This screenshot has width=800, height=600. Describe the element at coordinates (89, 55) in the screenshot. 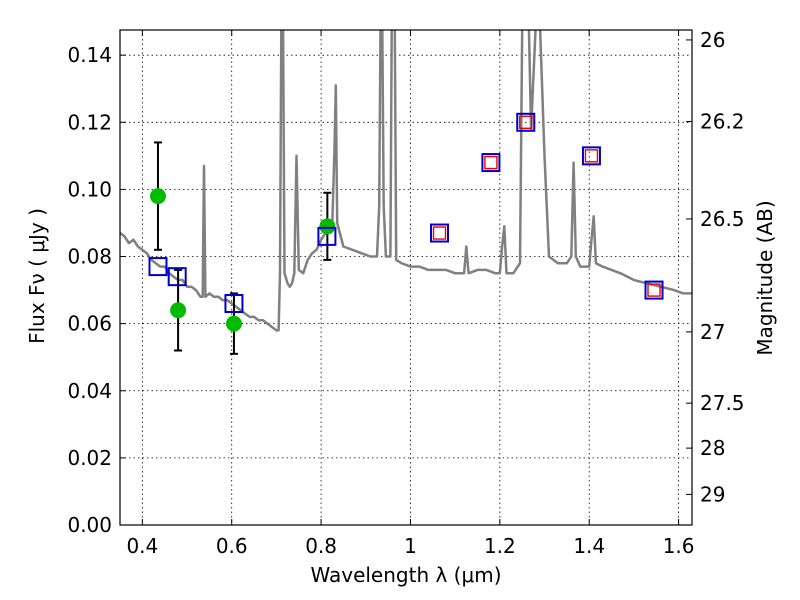

I see `y-tick-label: 0.14` at that location.